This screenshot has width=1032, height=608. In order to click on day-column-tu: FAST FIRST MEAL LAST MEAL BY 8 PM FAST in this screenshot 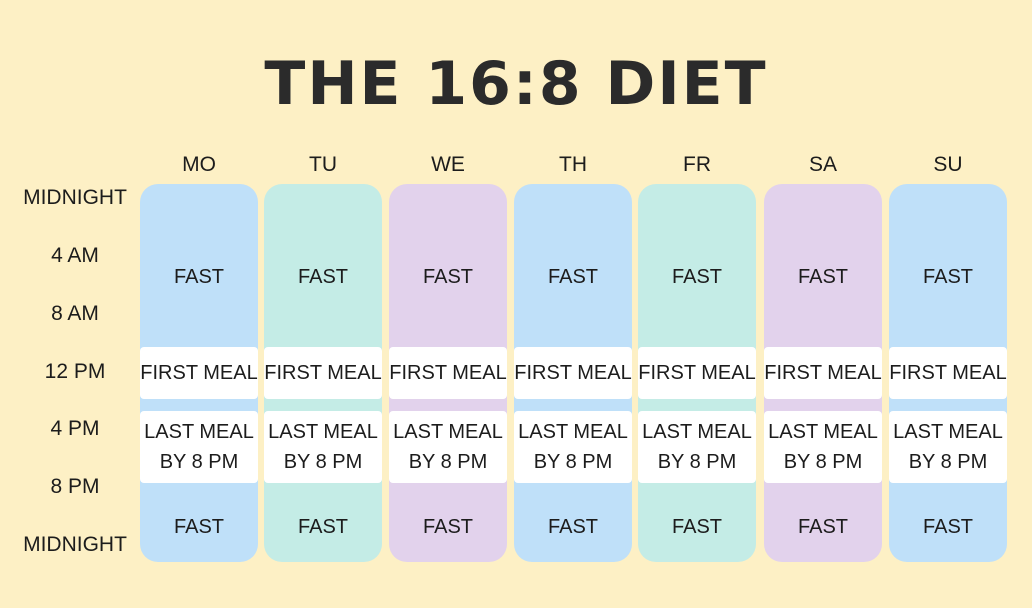, I will do `click(323, 373)`.